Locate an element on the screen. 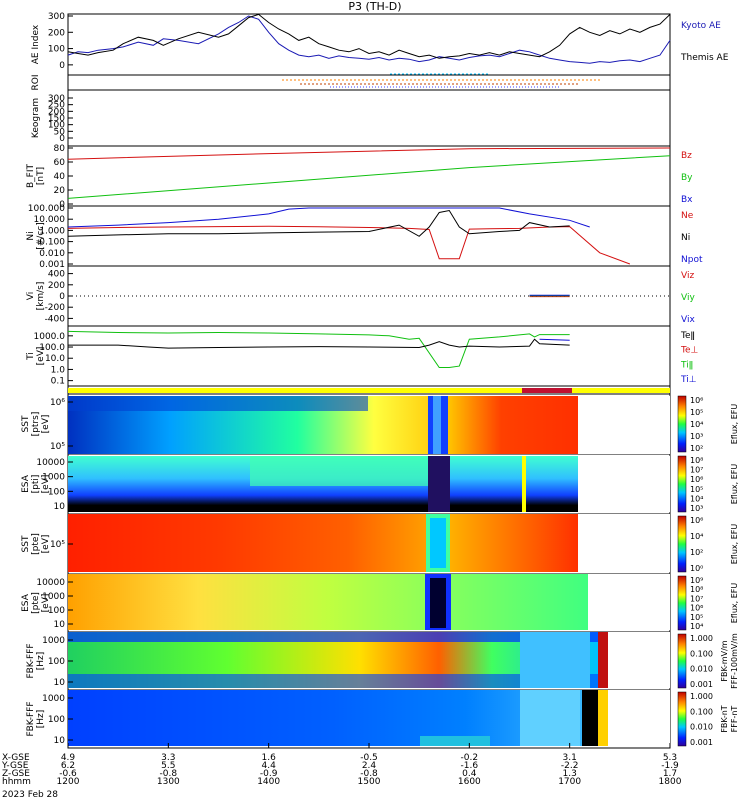 The image size is (750, 800). time-axis-tick-y_gse: -2.2 is located at coordinates (570, 766).